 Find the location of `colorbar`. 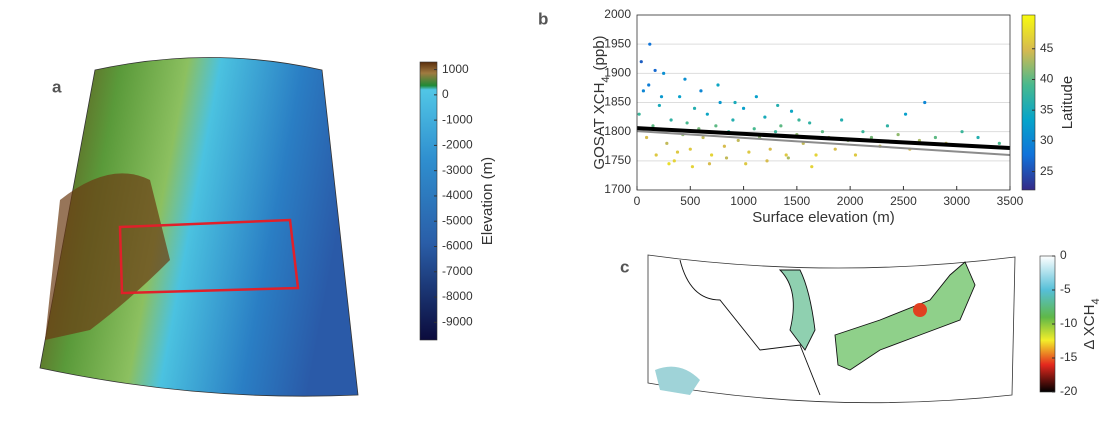

colorbar is located at coordinates (1028, 102).